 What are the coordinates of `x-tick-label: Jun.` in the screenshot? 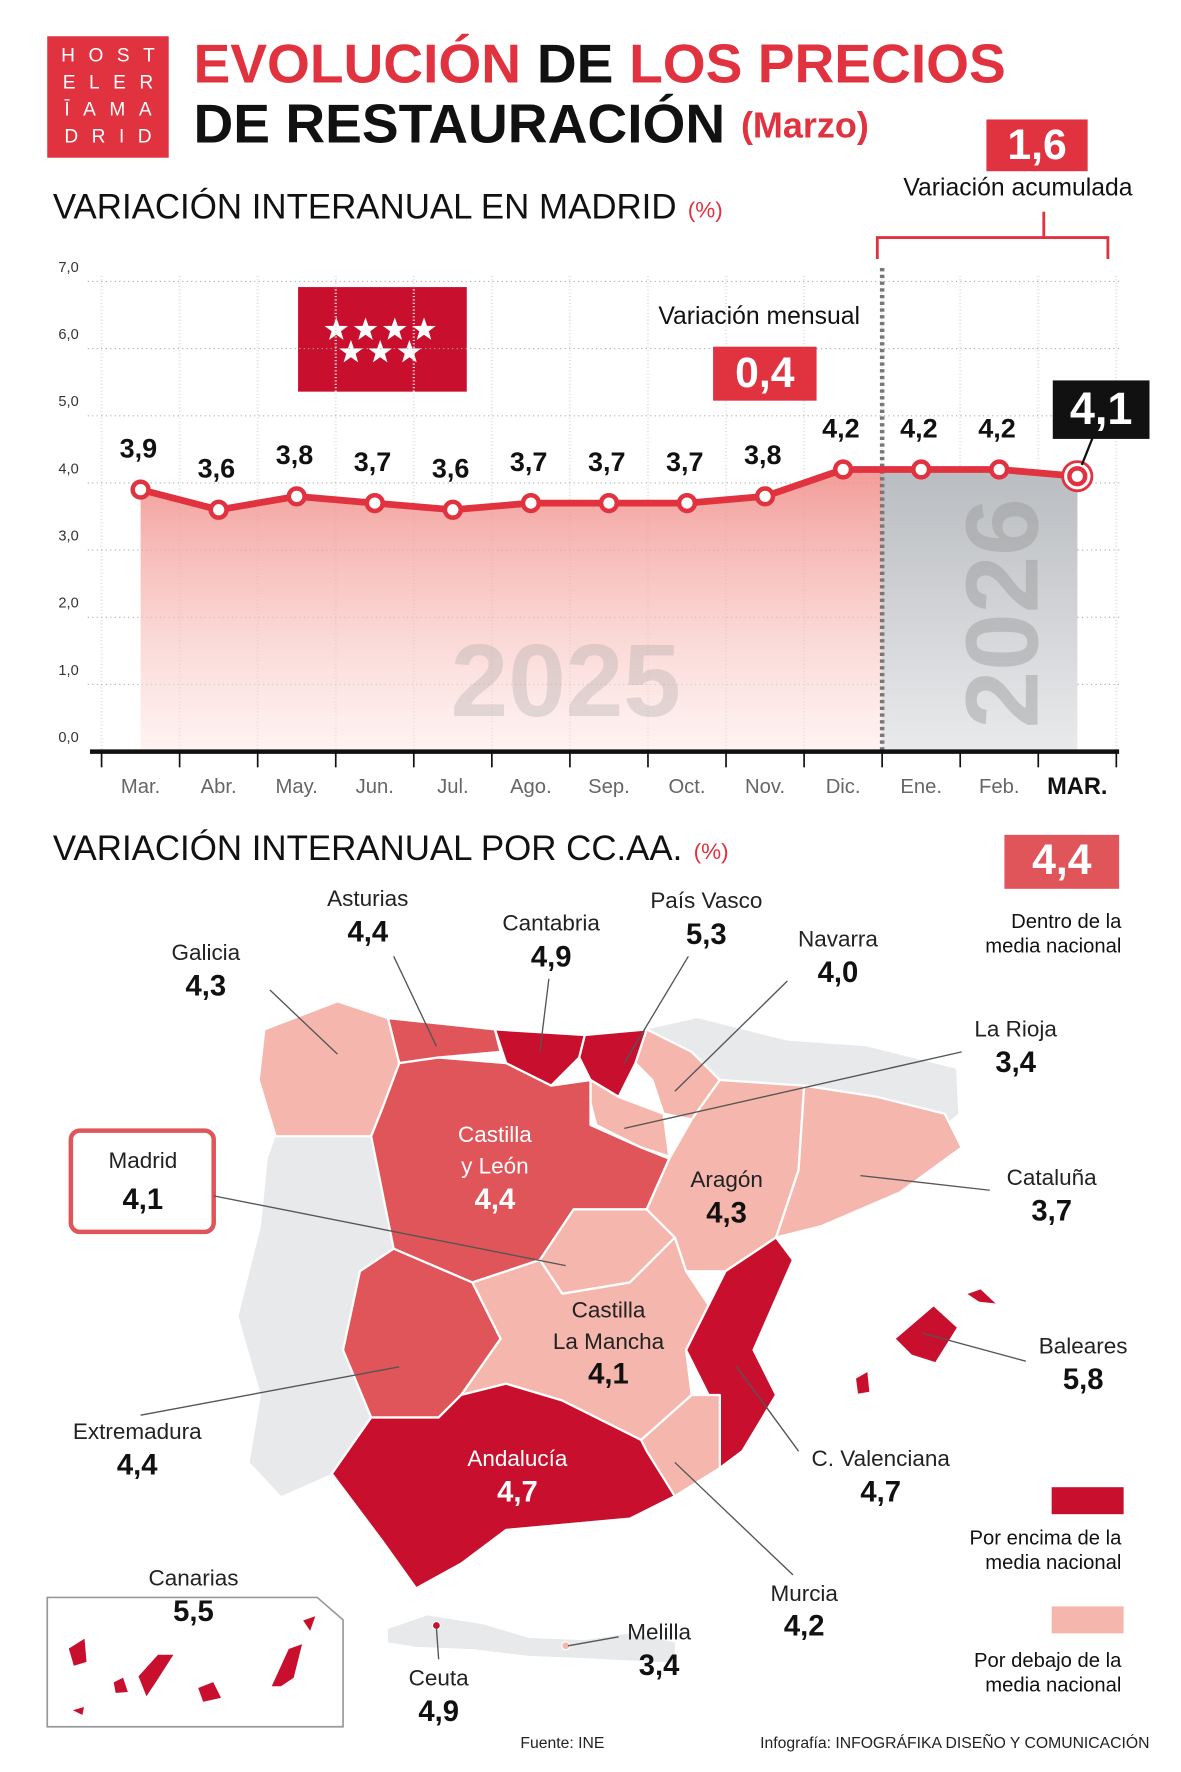 It's located at (375, 787).